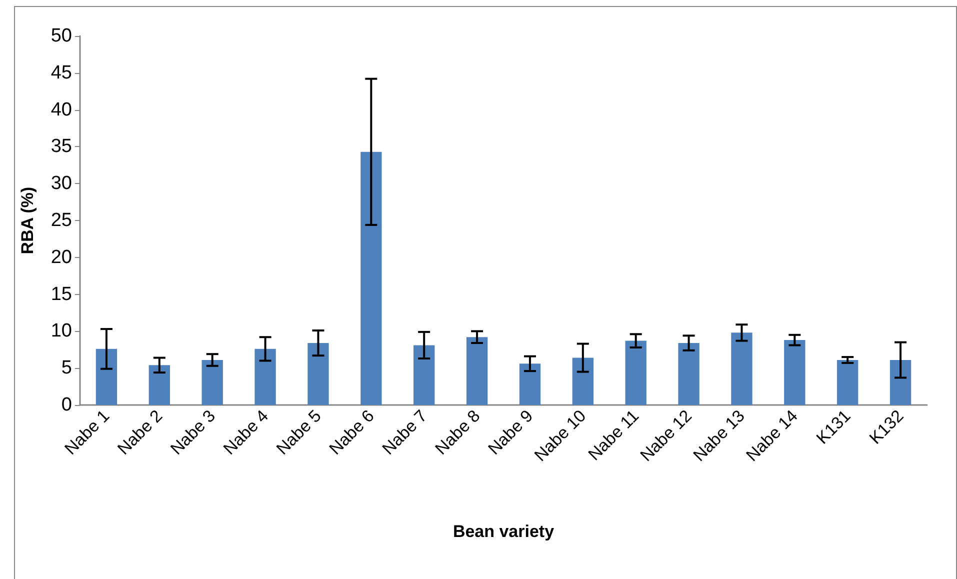 The image size is (957, 579). Describe the element at coordinates (27, 220) in the screenshot. I see `y-axis-title: RBA (%)` at that location.